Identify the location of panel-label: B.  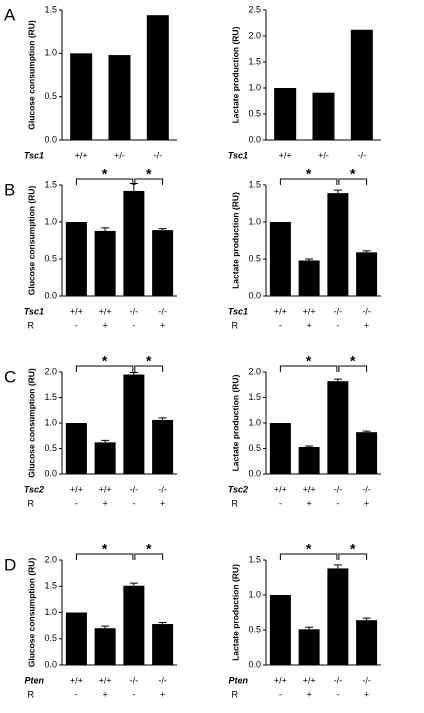
(9, 189).